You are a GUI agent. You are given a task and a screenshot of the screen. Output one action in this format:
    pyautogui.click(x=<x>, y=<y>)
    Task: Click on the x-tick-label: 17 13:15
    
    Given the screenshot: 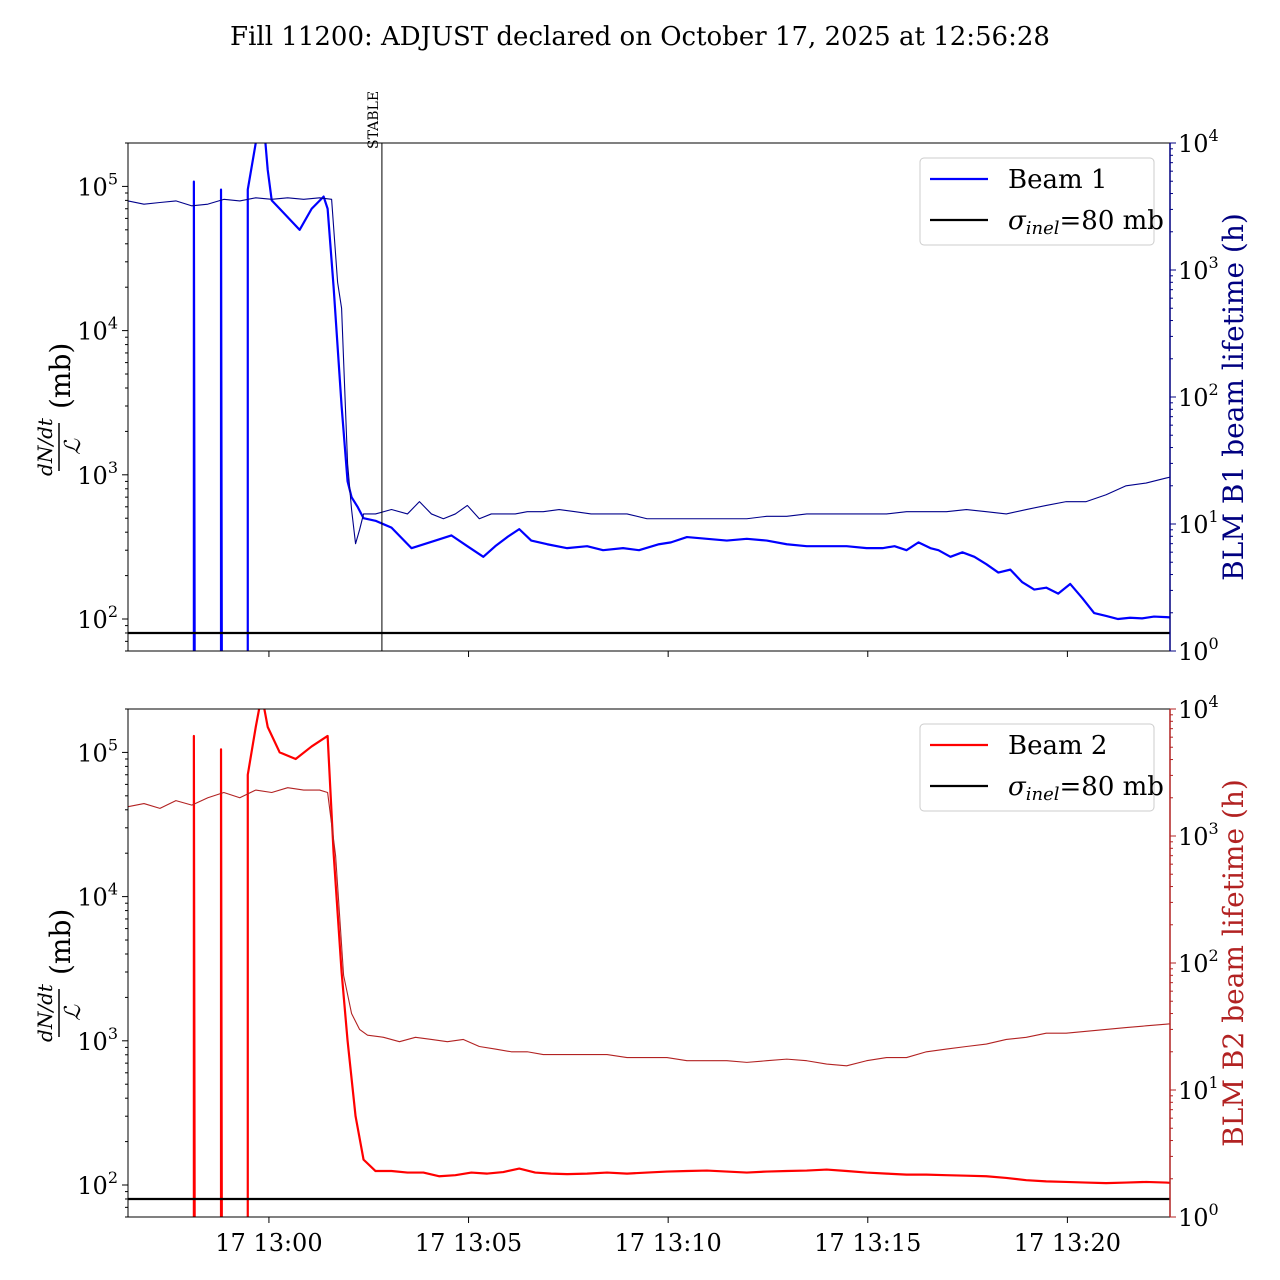 What is the action you would take?
    pyautogui.click(x=867, y=1243)
    